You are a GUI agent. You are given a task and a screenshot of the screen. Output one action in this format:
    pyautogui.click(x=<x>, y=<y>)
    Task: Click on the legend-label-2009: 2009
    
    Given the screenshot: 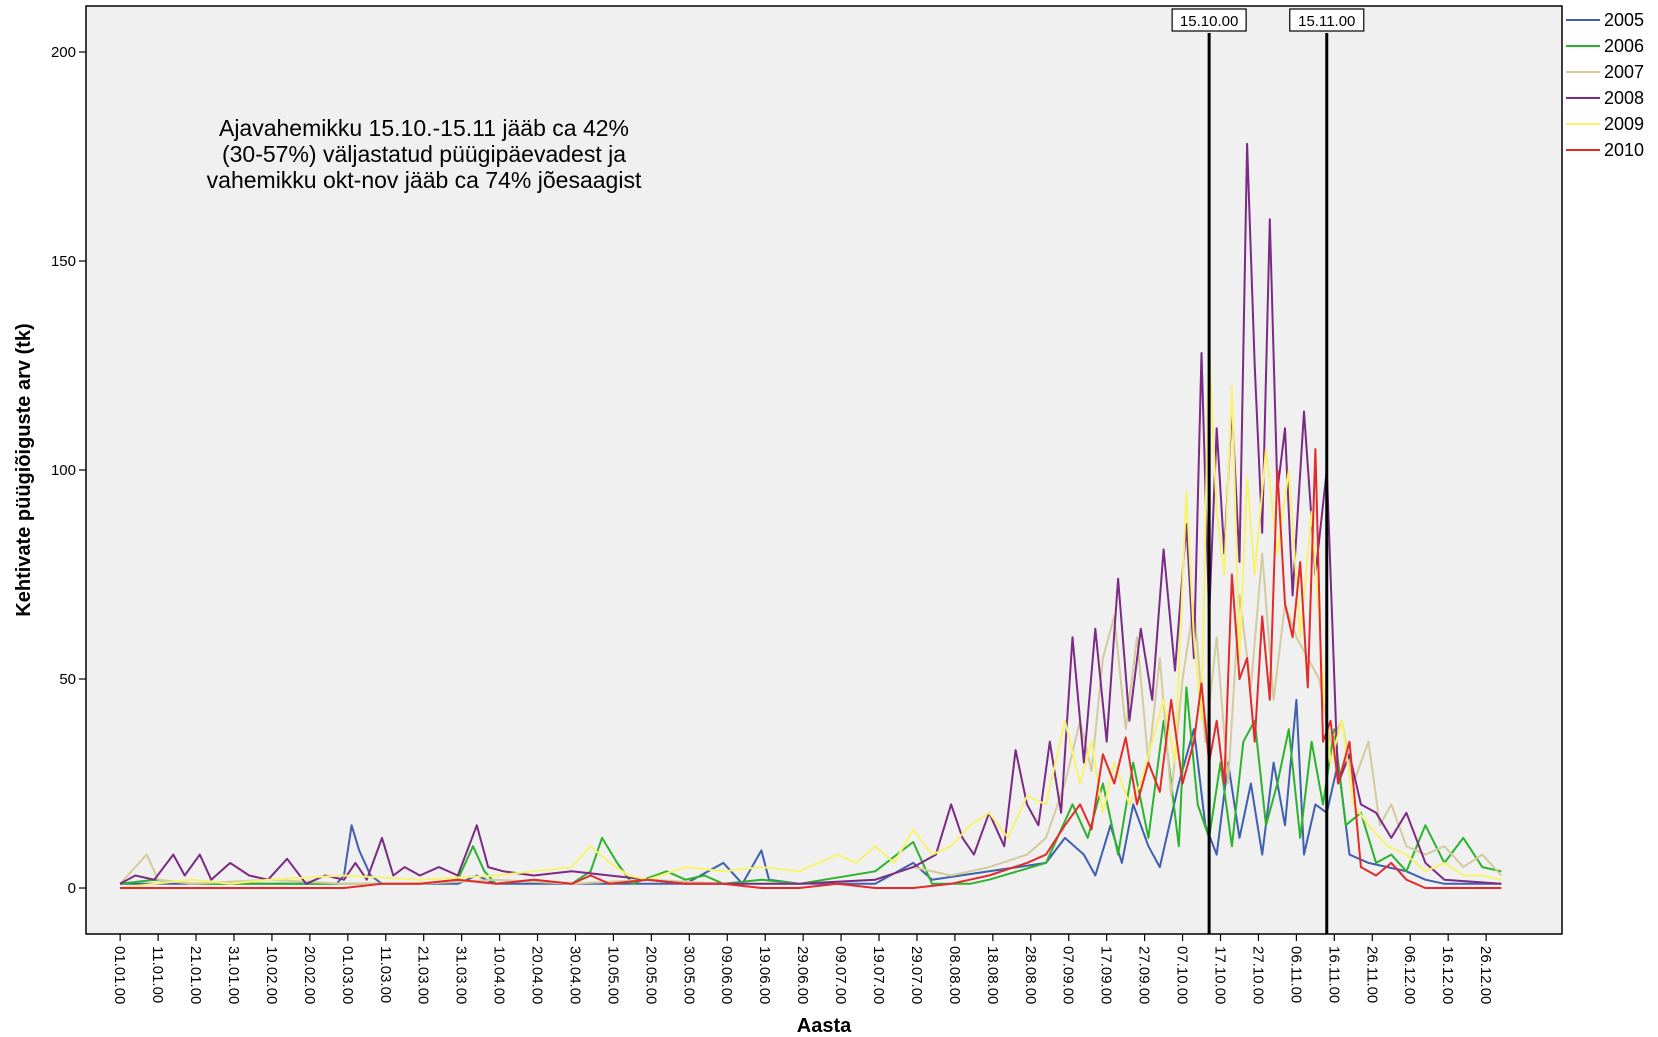 What is the action you would take?
    pyautogui.click(x=1624, y=124)
    